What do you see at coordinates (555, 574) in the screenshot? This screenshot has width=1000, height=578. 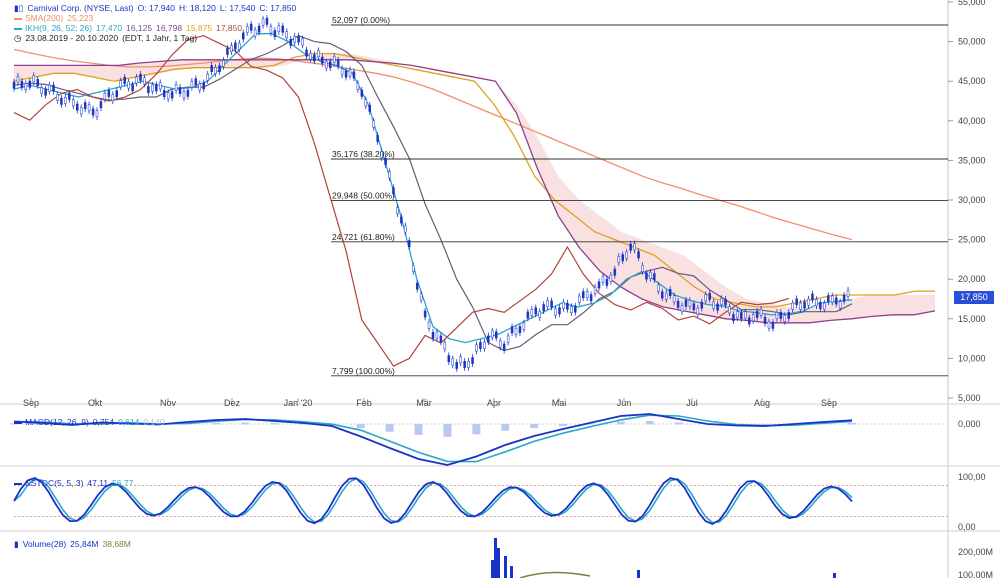 I see `volume-avg-line` at bounding box center [555, 574].